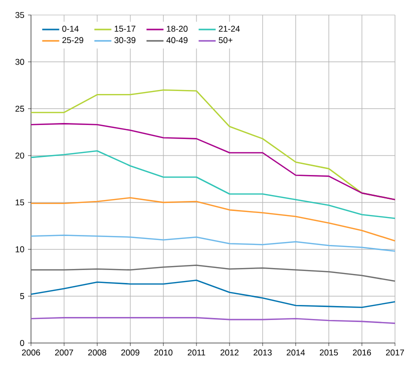  I want to click on legend-label: 0-14, so click(70, 29).